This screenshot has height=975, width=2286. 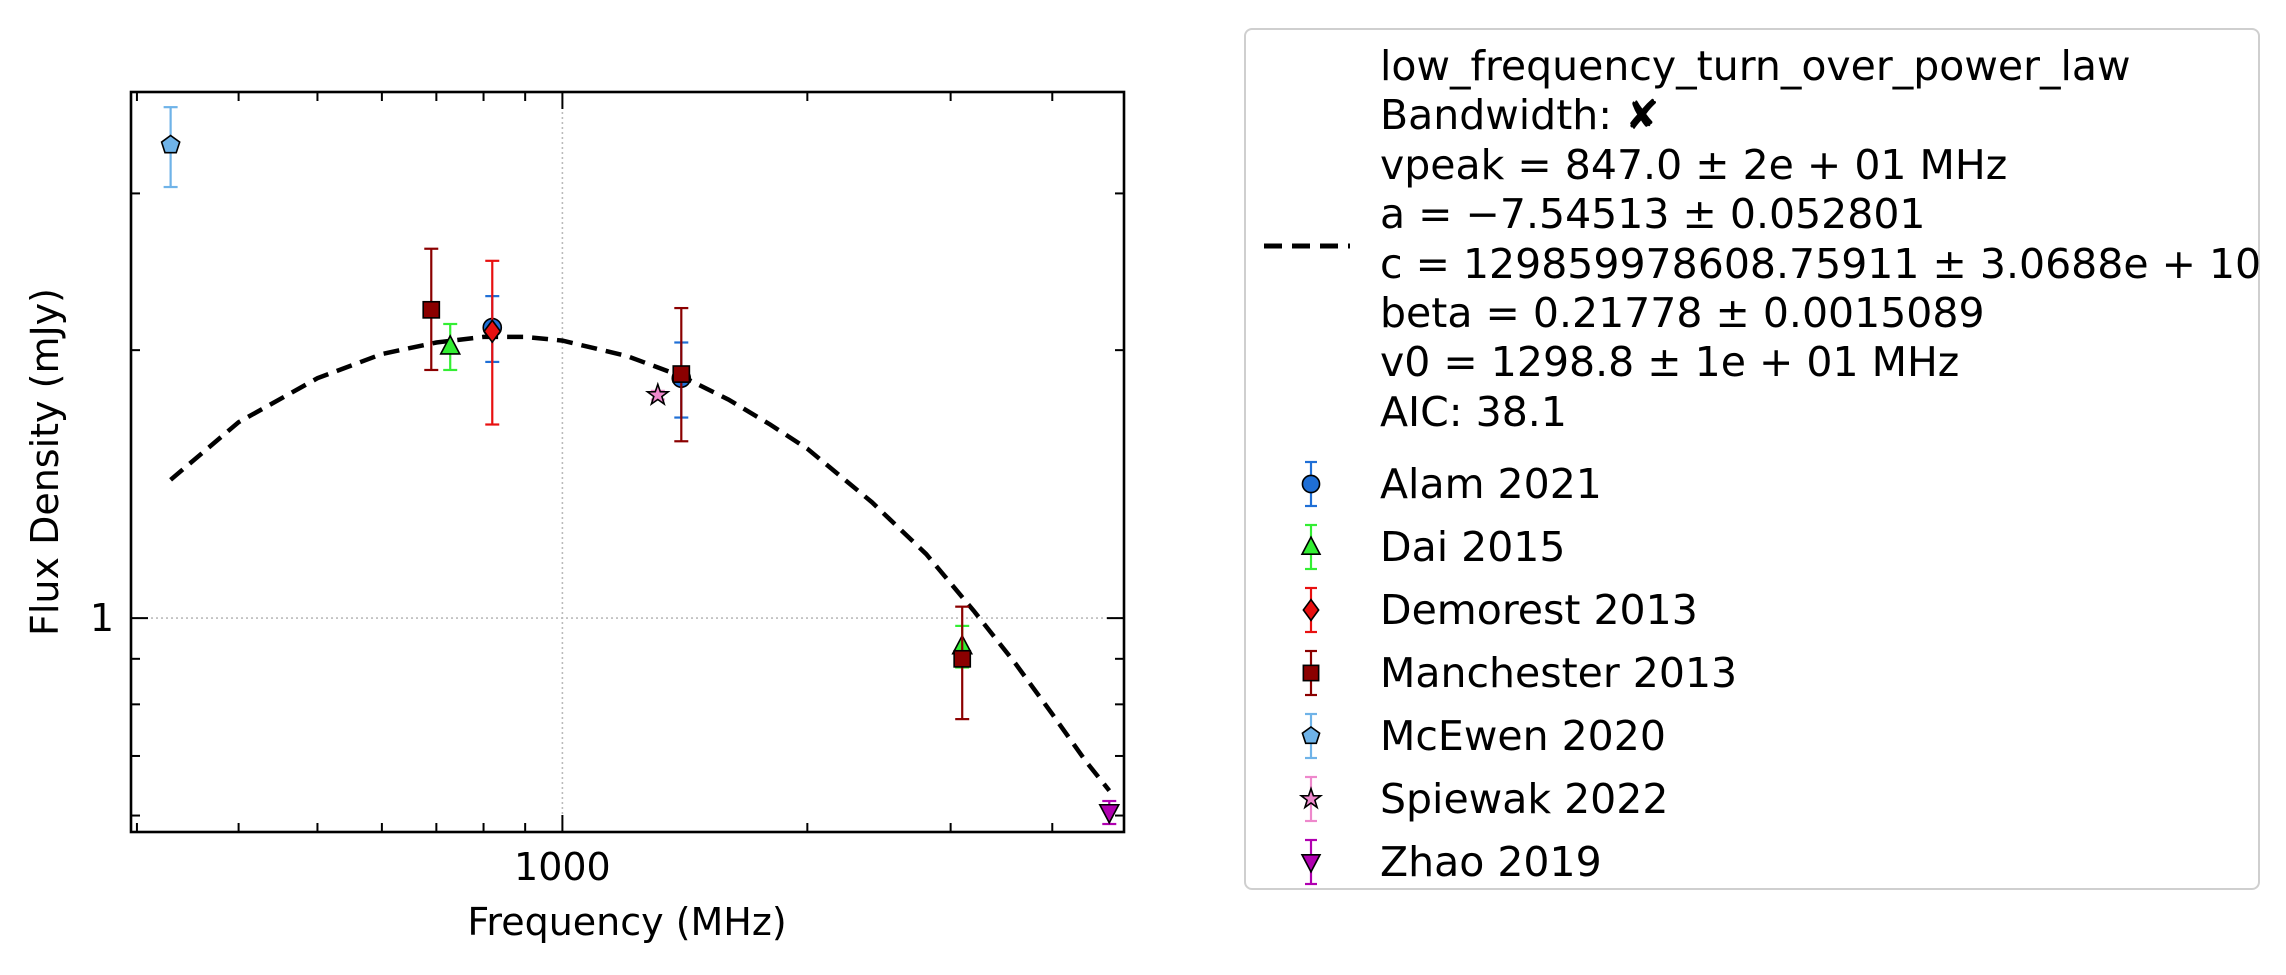 I want to click on x-tick-label: 1000, so click(x=562, y=867).